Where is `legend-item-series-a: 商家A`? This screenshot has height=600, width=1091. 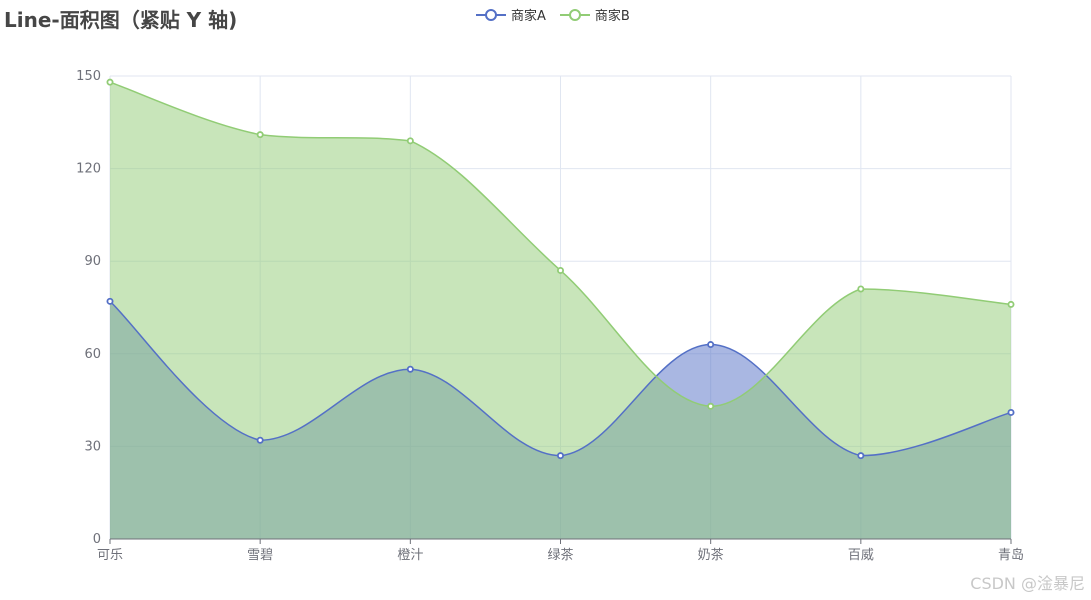
legend-item-series-a: 商家A is located at coordinates (511, 14).